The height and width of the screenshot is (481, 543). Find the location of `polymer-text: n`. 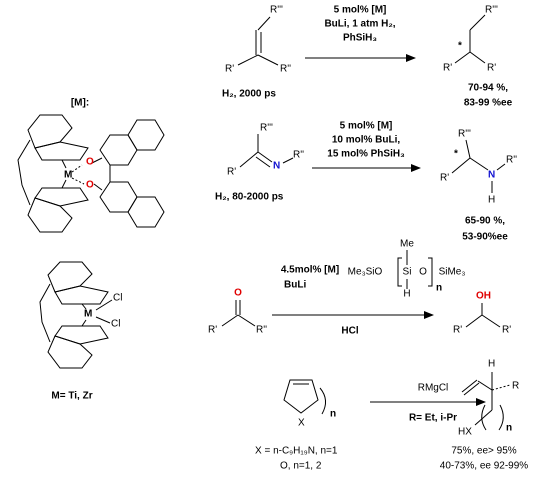

polymer-text: n is located at coordinates (439, 288).